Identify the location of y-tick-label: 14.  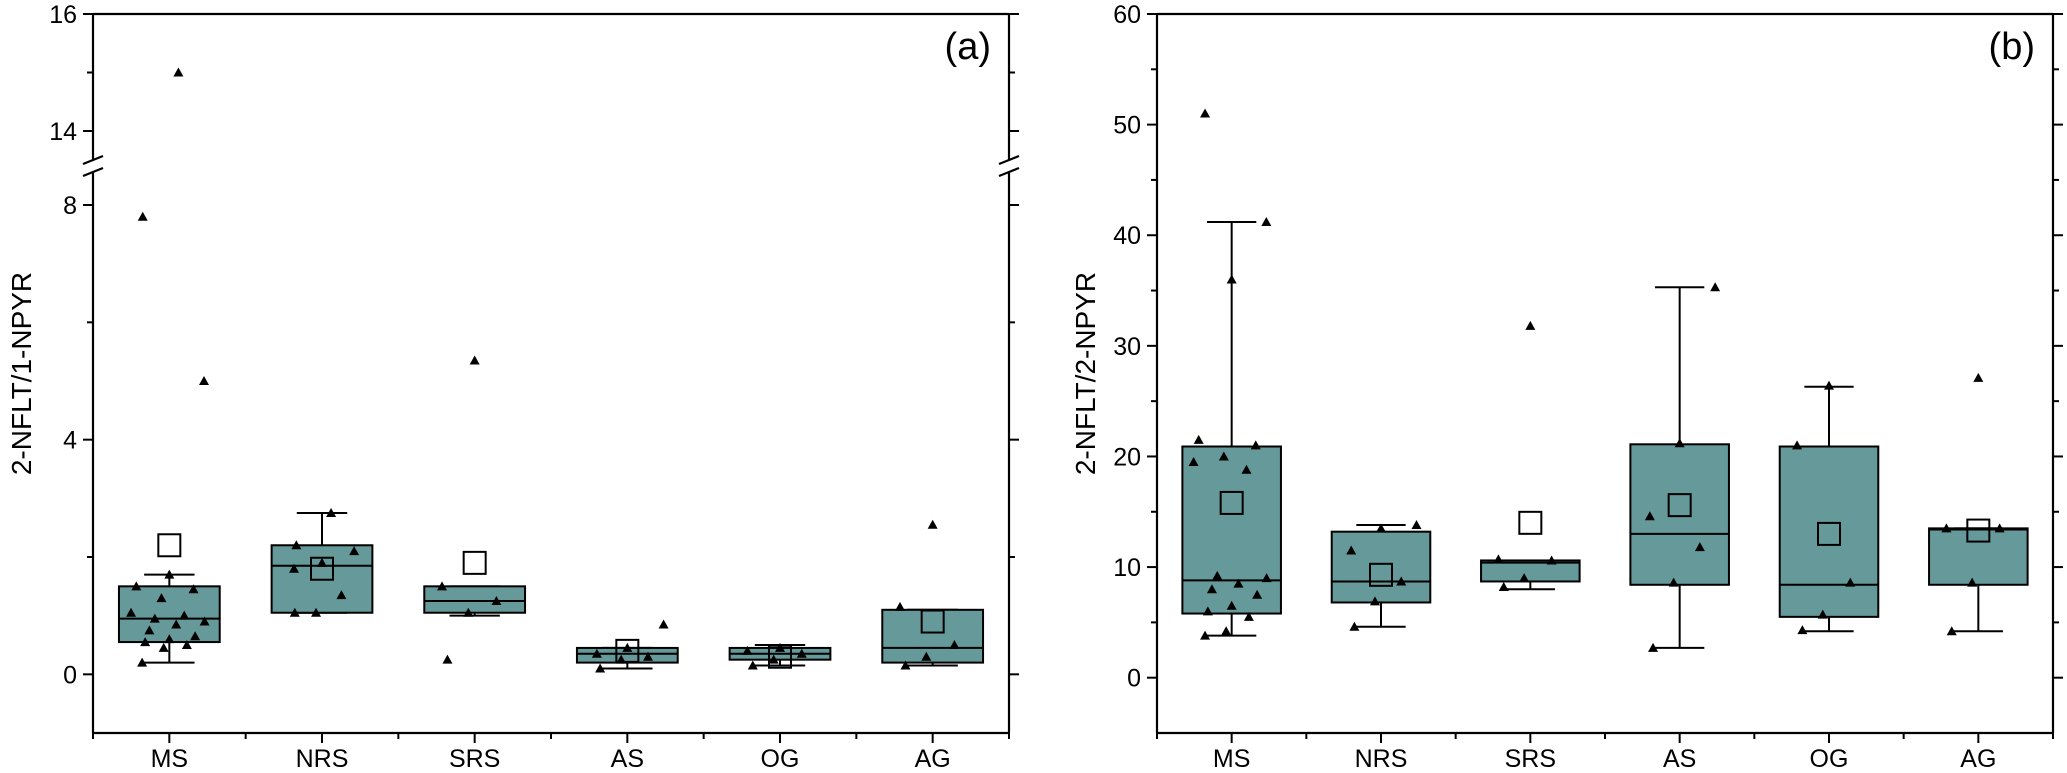
(63, 132).